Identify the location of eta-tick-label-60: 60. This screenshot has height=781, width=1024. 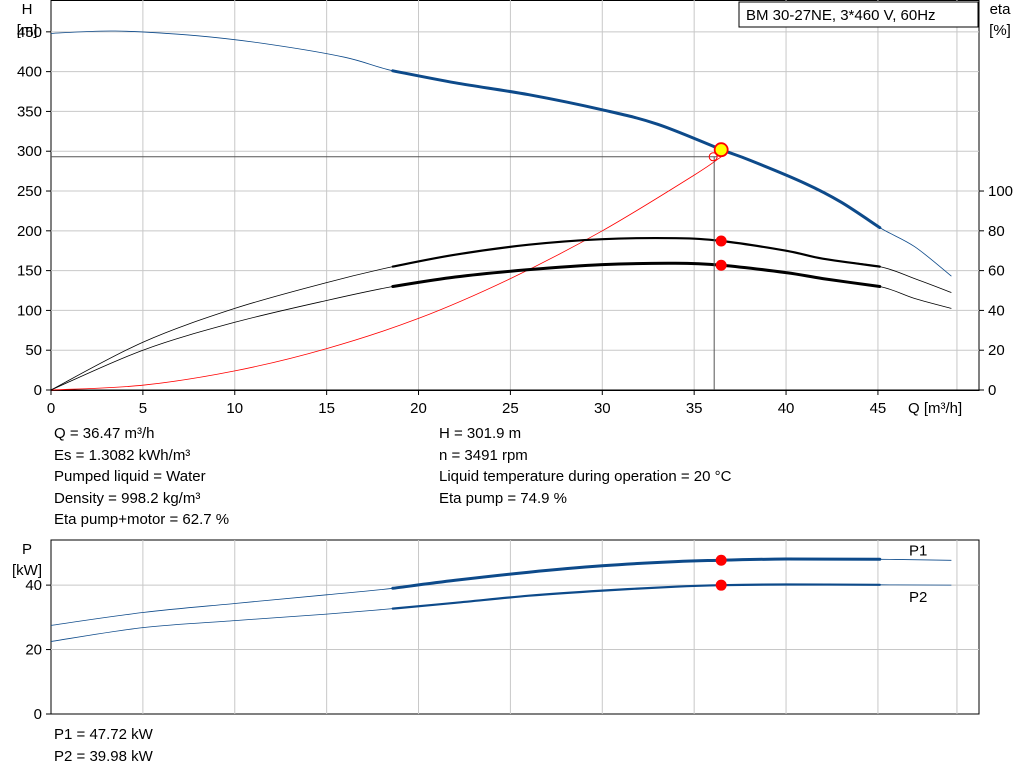
(996, 271).